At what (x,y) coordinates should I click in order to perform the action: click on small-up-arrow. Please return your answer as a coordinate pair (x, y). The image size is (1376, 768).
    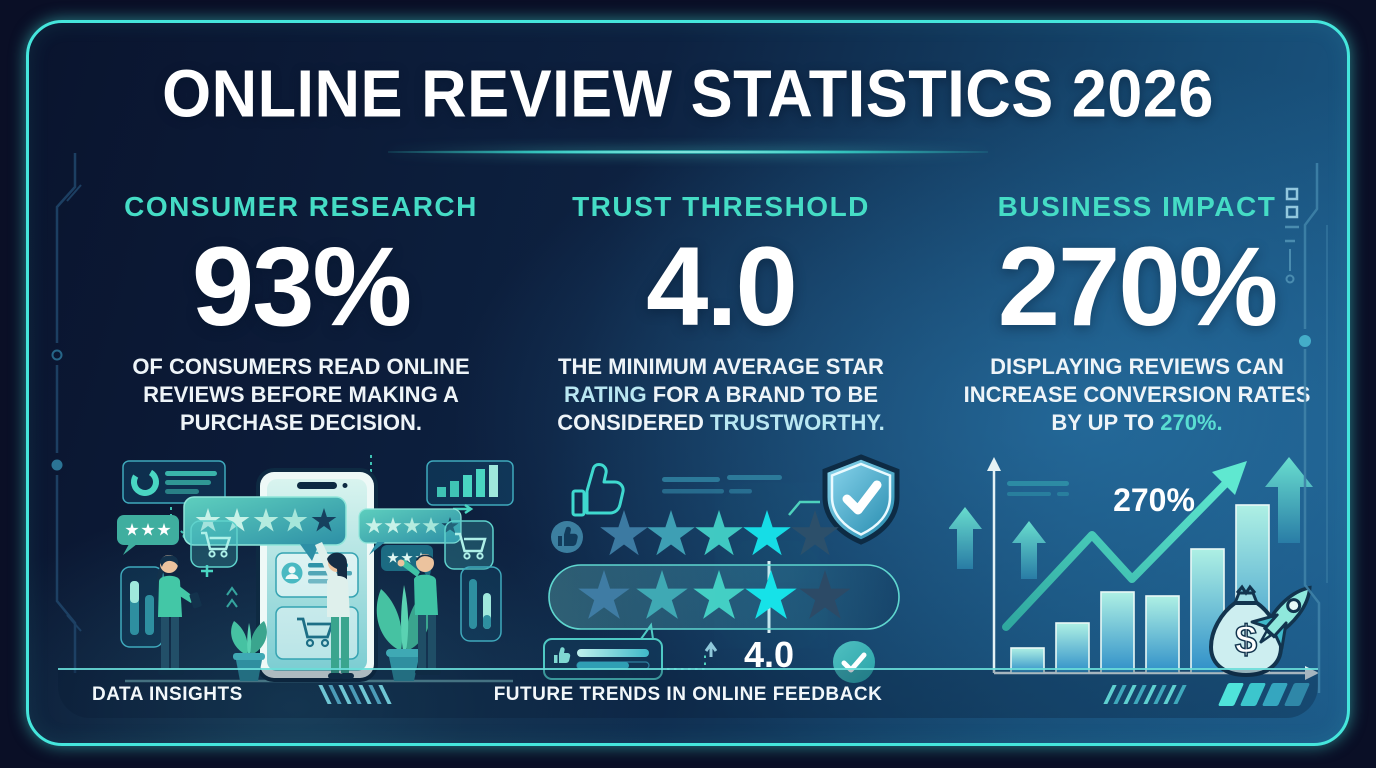
    Looking at the image, I should click on (711, 649).